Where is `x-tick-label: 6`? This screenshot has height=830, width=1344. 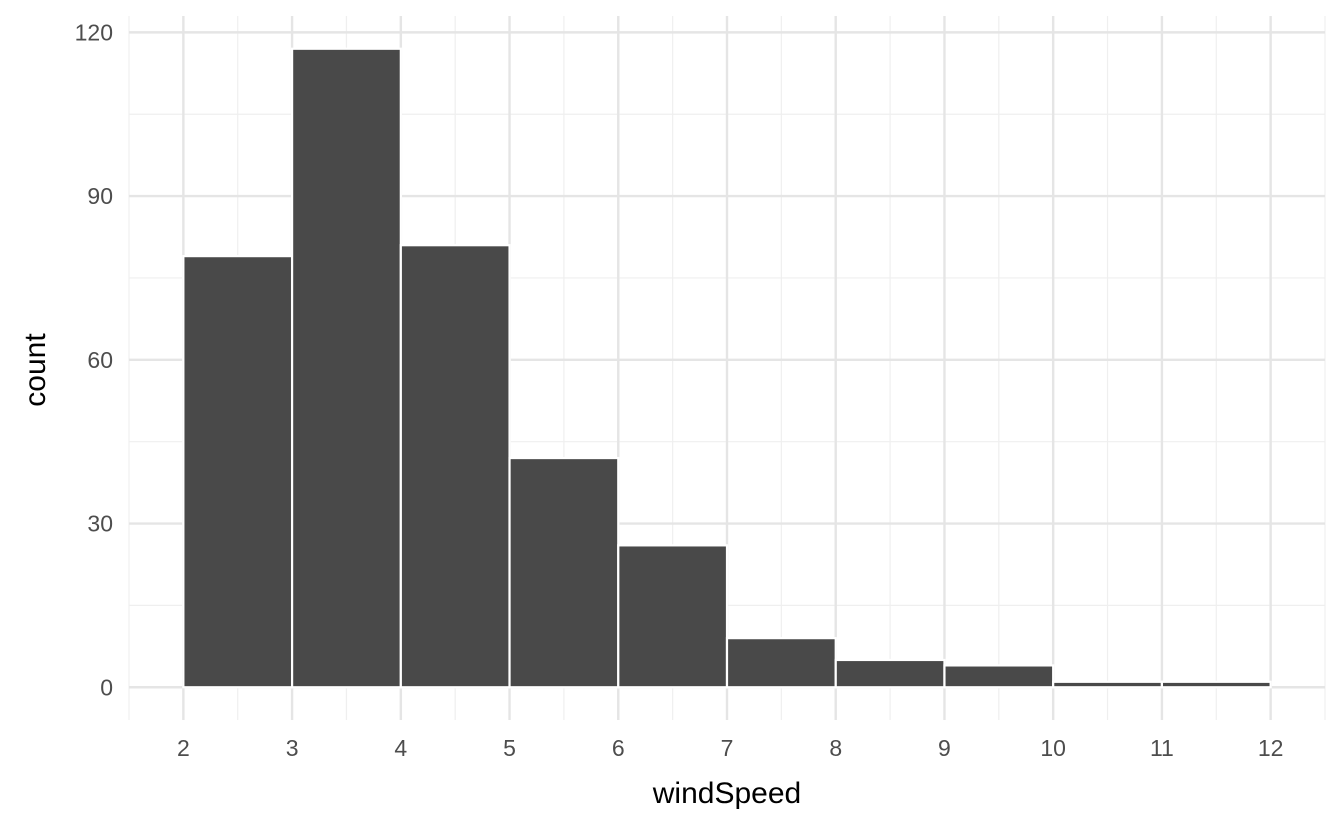 x-tick-label: 6 is located at coordinates (618, 748).